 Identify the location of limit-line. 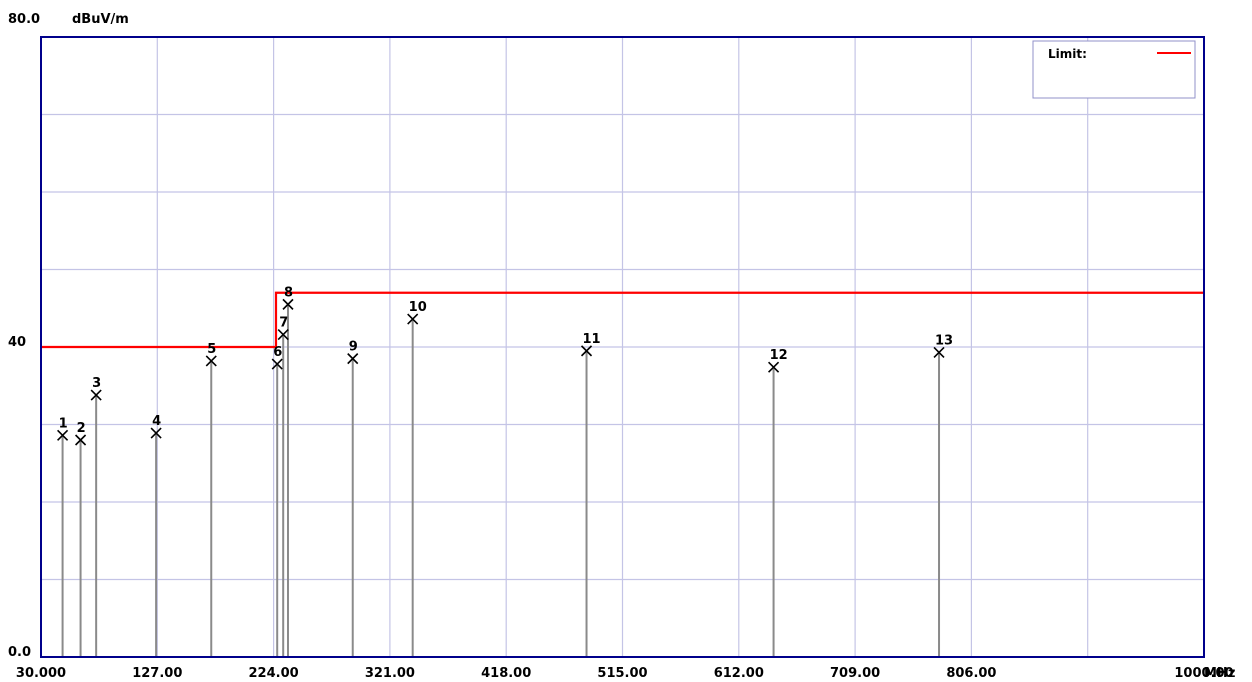
(622, 320).